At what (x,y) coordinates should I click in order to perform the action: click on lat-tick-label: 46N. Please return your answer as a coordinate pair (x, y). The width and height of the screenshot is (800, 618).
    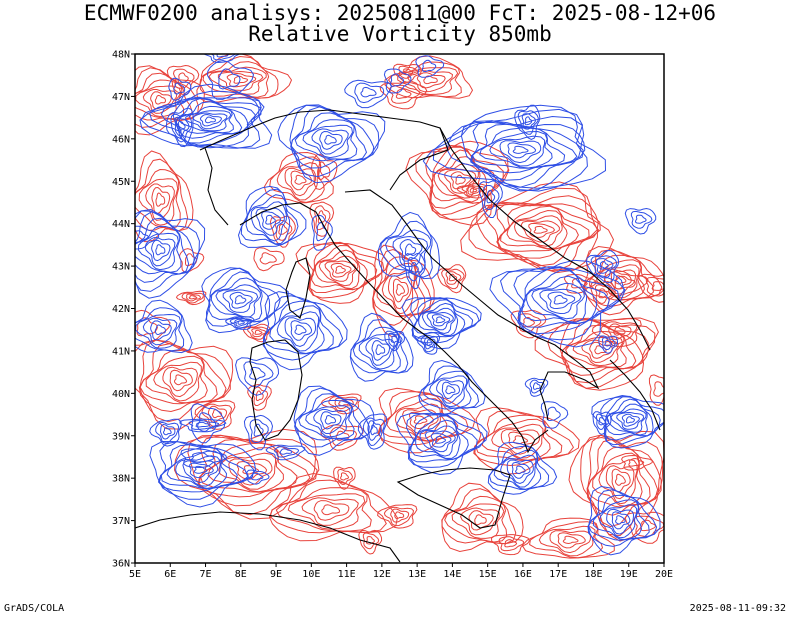
    Looking at the image, I should click on (121, 139).